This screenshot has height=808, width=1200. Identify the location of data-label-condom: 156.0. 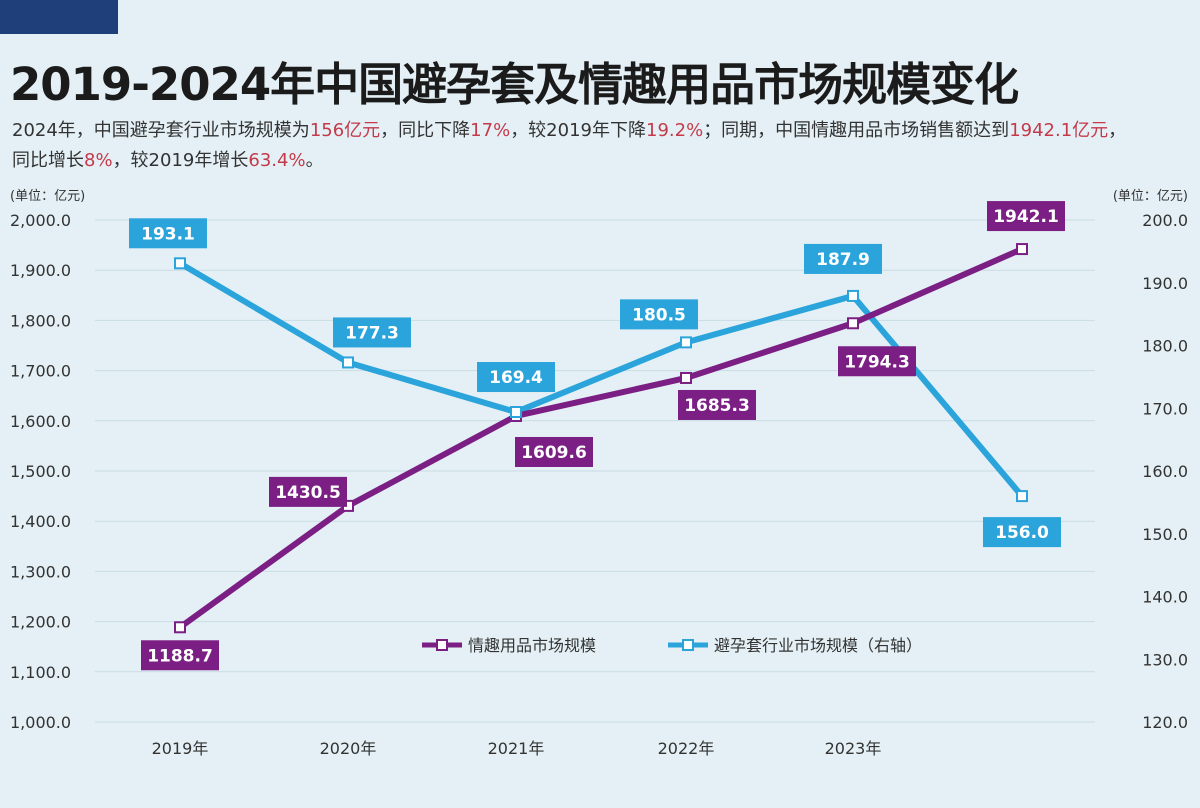
(1022, 533).